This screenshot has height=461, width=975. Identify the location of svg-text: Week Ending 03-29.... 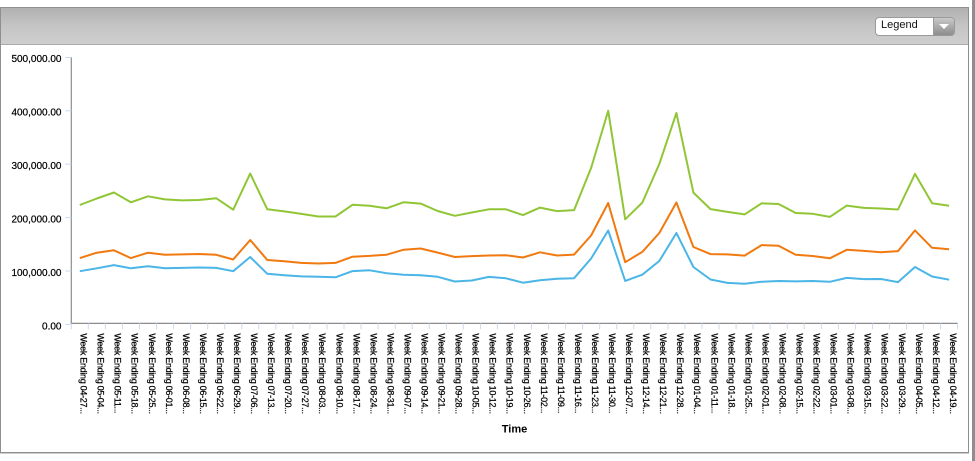
(902, 373).